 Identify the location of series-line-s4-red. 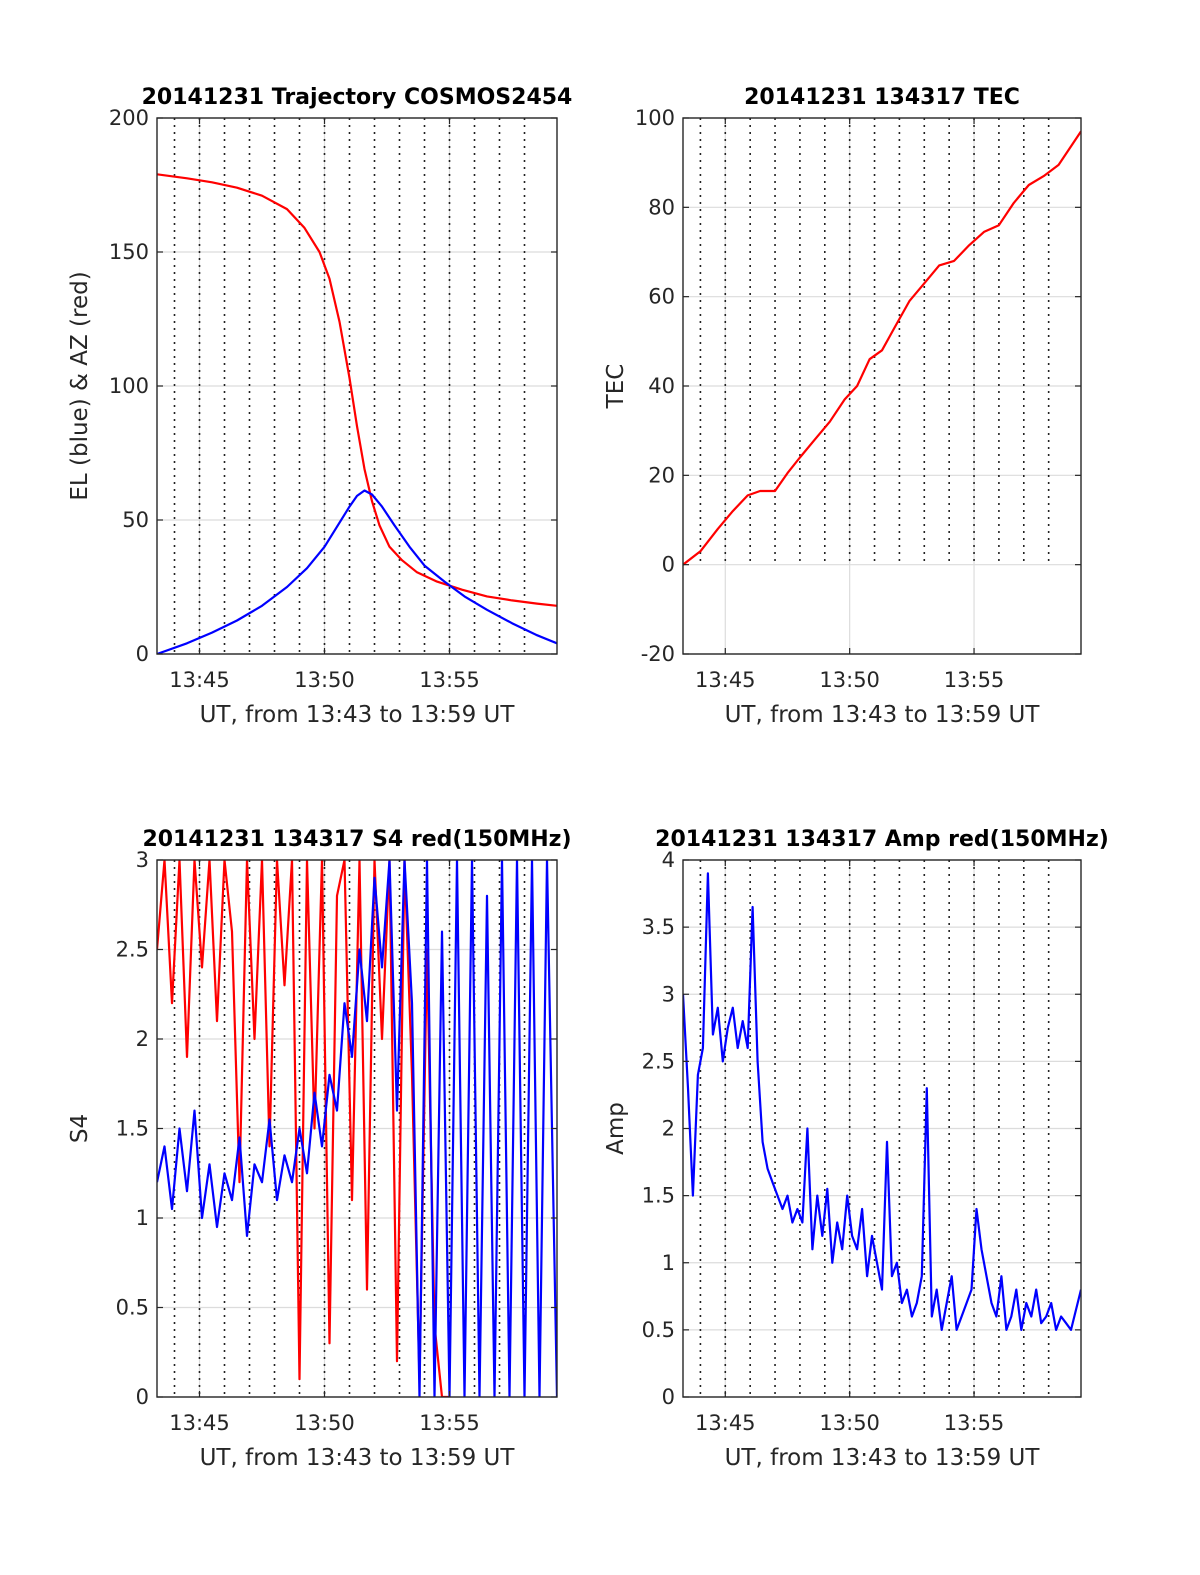
(303, 1128).